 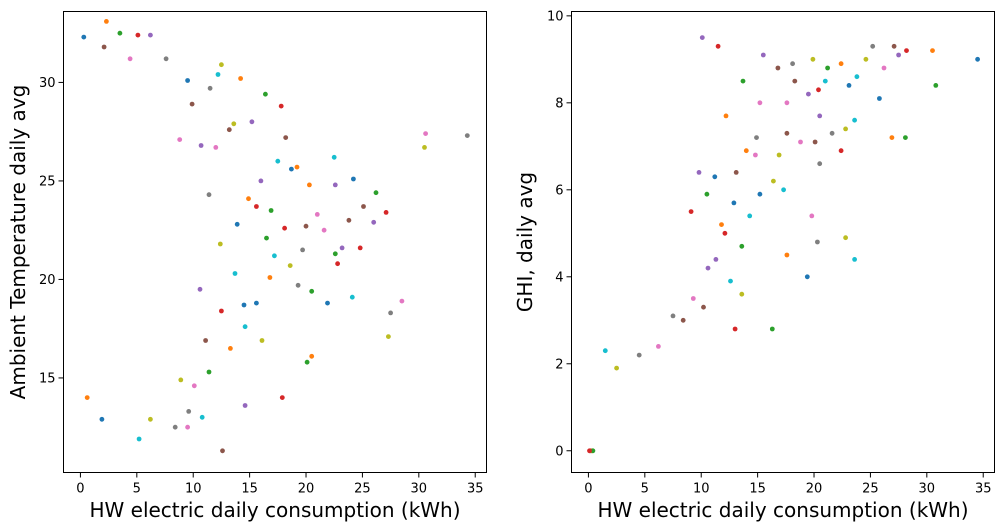 What do you see at coordinates (47, 181) in the screenshot?
I see `left-y-tick-label: 25` at bounding box center [47, 181].